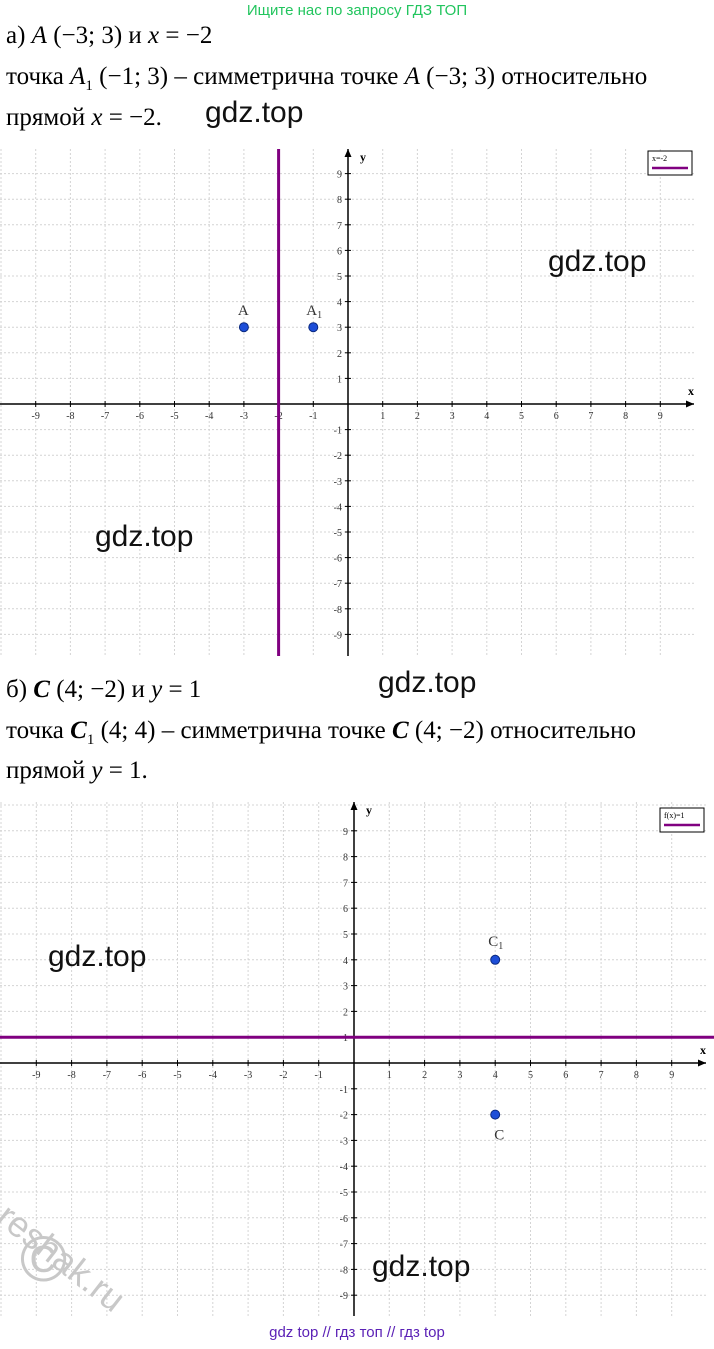 The image size is (714, 1349). Describe the element at coordinates (417, 416) in the screenshot. I see `x-tick-label: 2` at that location.